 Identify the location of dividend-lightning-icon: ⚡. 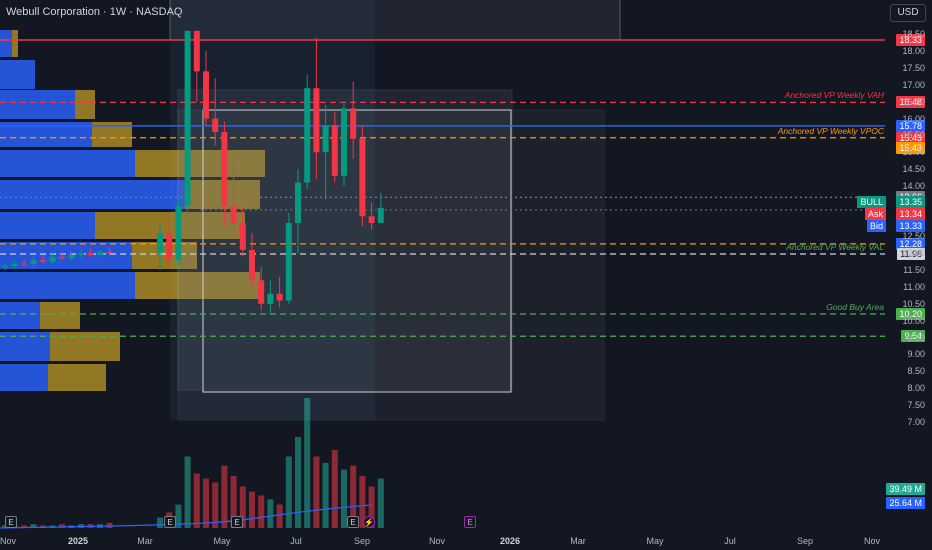
(369, 522).